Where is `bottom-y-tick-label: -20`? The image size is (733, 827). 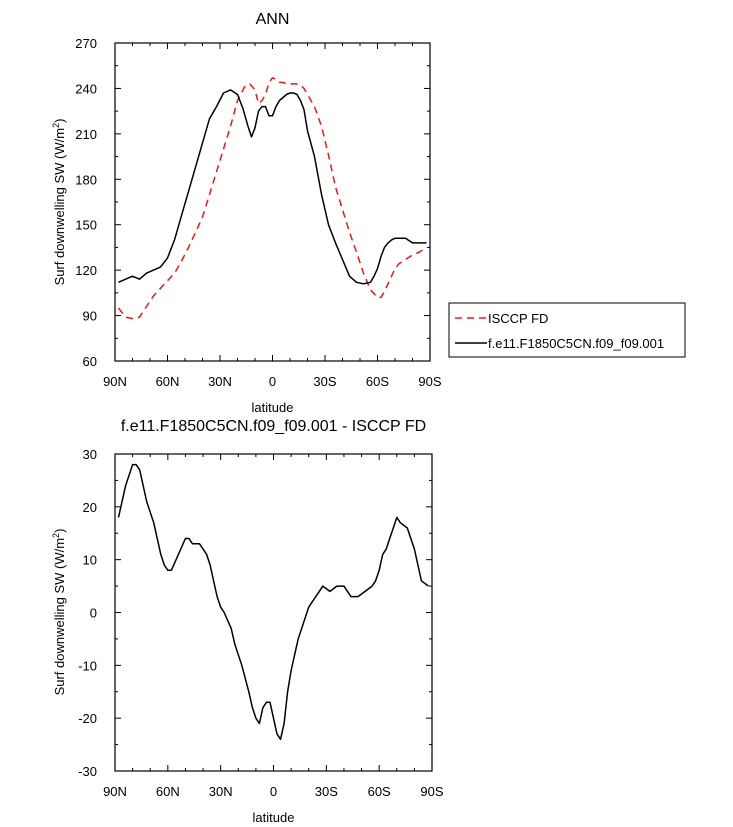 bottom-y-tick-label: -20 is located at coordinates (87, 718).